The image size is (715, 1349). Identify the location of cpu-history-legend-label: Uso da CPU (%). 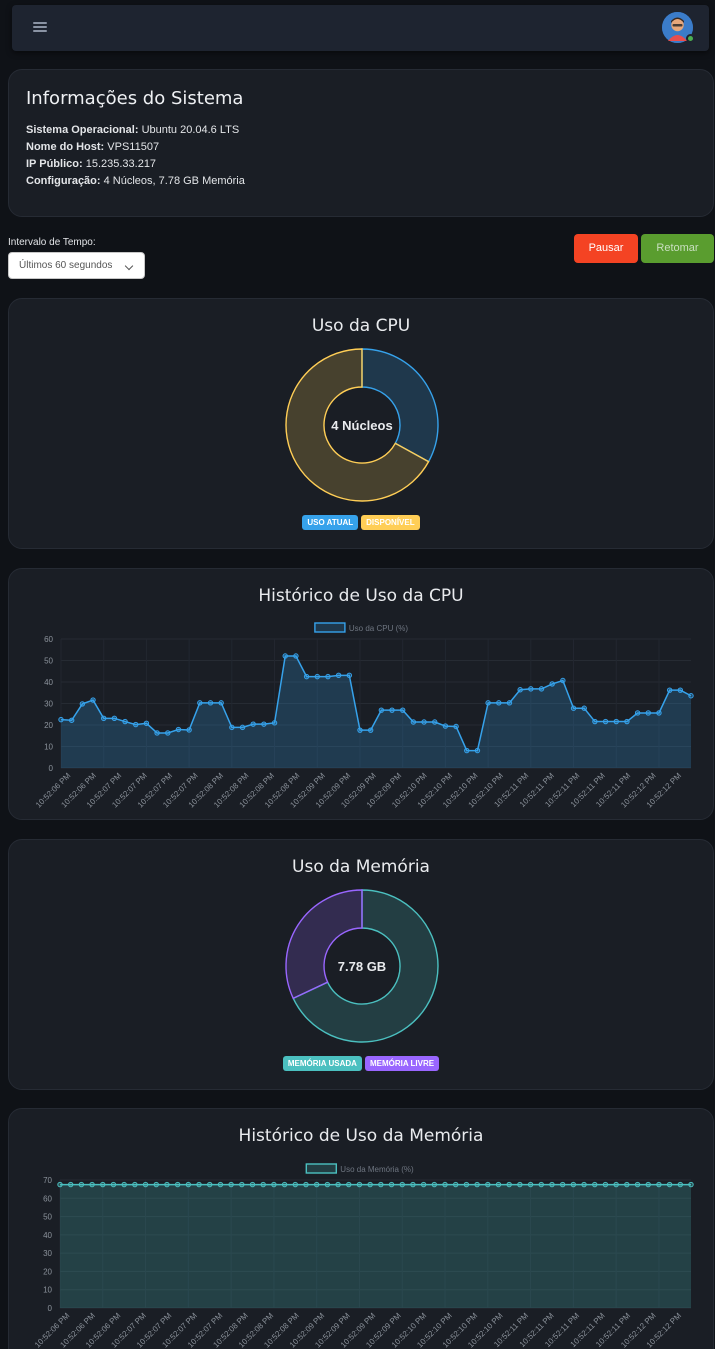
(378, 628).